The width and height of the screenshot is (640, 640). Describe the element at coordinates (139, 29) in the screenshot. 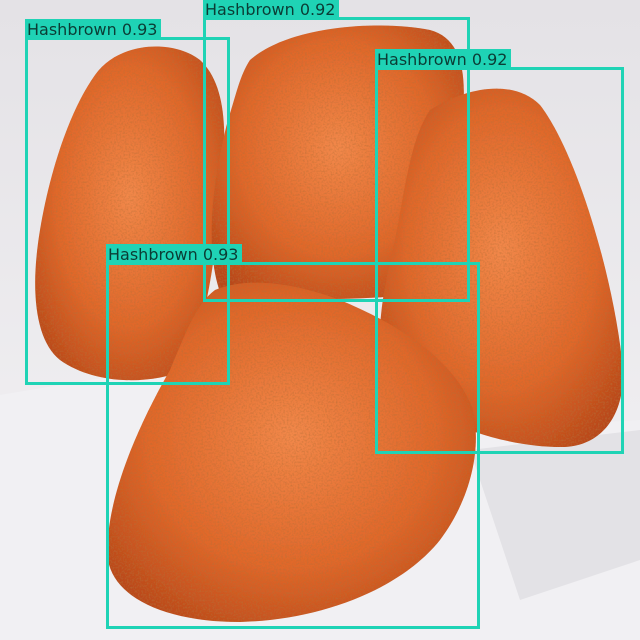

I see `detection-score-1: 0.93` at that location.